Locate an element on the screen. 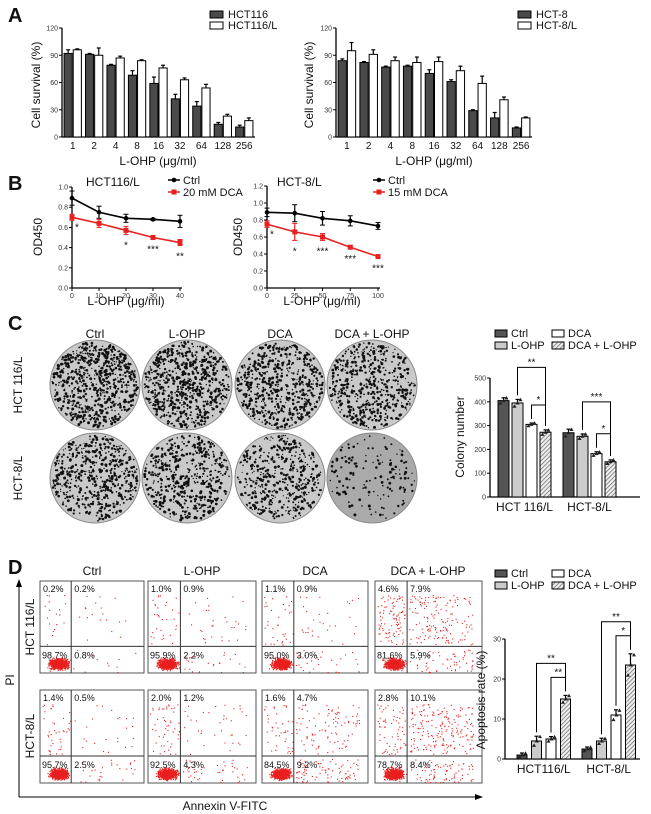 The height and width of the screenshot is (814, 651). a-right-xlabel: L-OHP (μg/ml) is located at coordinates (433, 161).